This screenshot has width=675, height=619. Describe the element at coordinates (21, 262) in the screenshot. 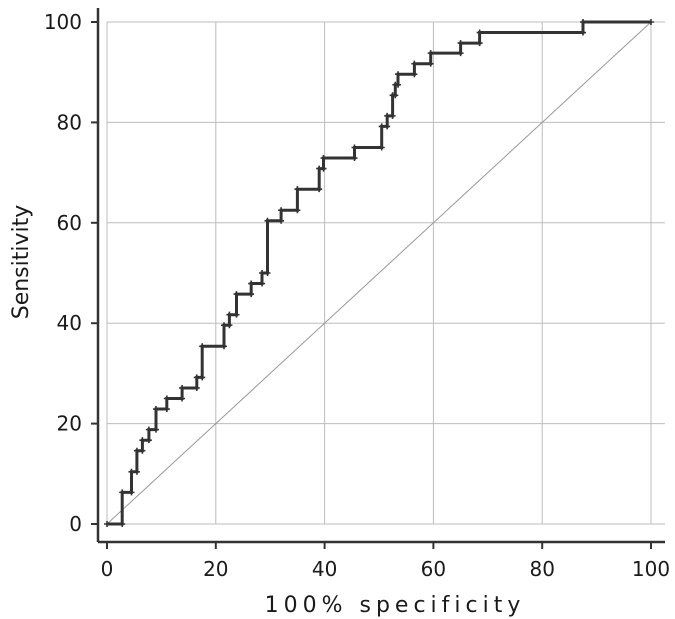

I see `y-axis-title: Sensitivity` at that location.